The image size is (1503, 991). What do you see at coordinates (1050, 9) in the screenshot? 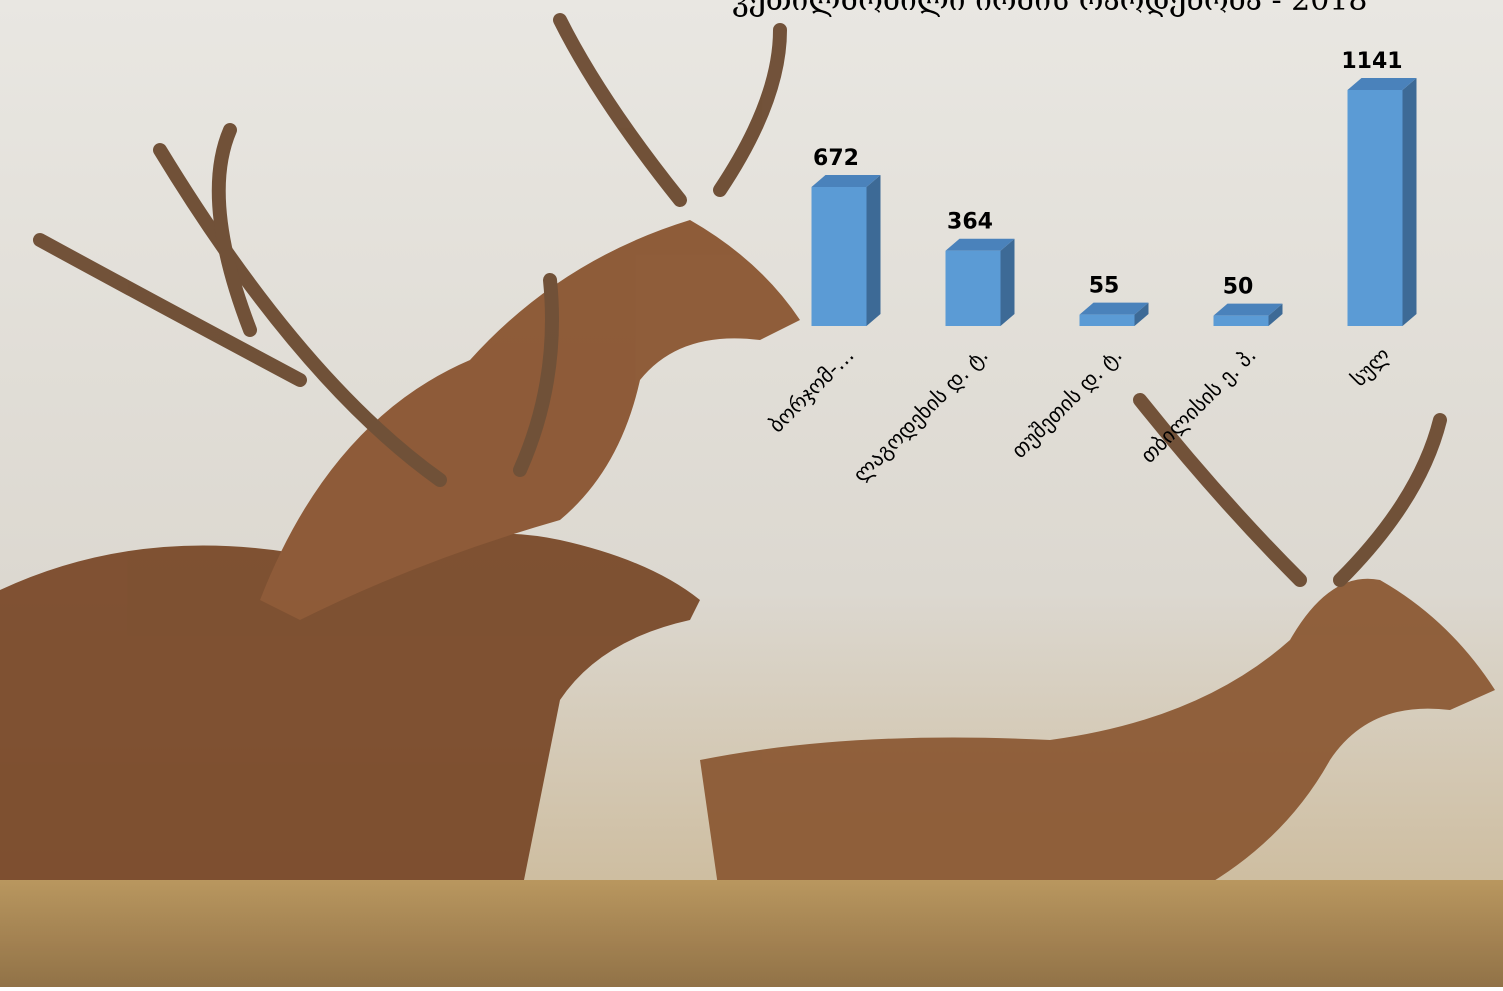
I see `chart-title: კეთილშობილი ირმის რაოდენობა - 2018` at bounding box center [1050, 9].